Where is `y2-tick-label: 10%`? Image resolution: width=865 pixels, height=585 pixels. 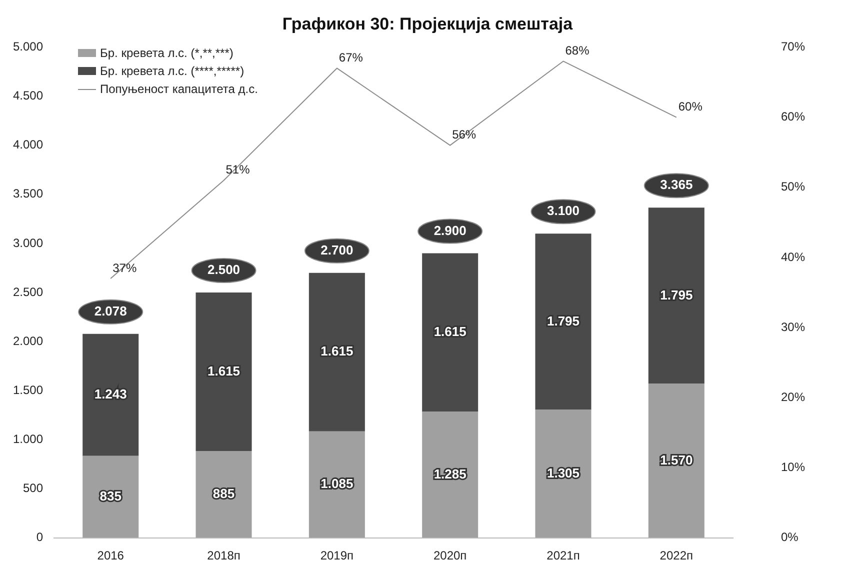 y2-tick-label: 10% is located at coordinates (793, 467).